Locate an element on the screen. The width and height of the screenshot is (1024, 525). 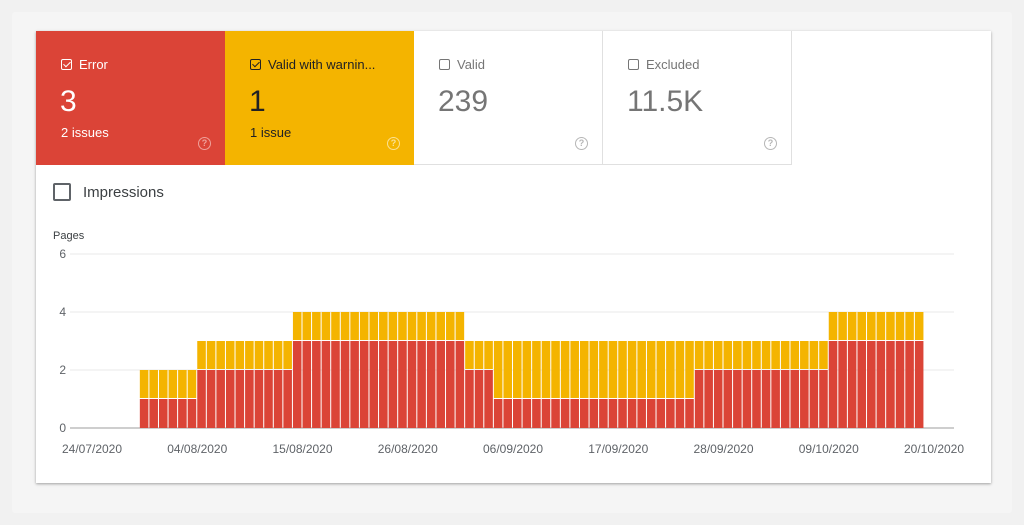
tile-excluded: Excluded 11.5K ? is located at coordinates (697, 98).